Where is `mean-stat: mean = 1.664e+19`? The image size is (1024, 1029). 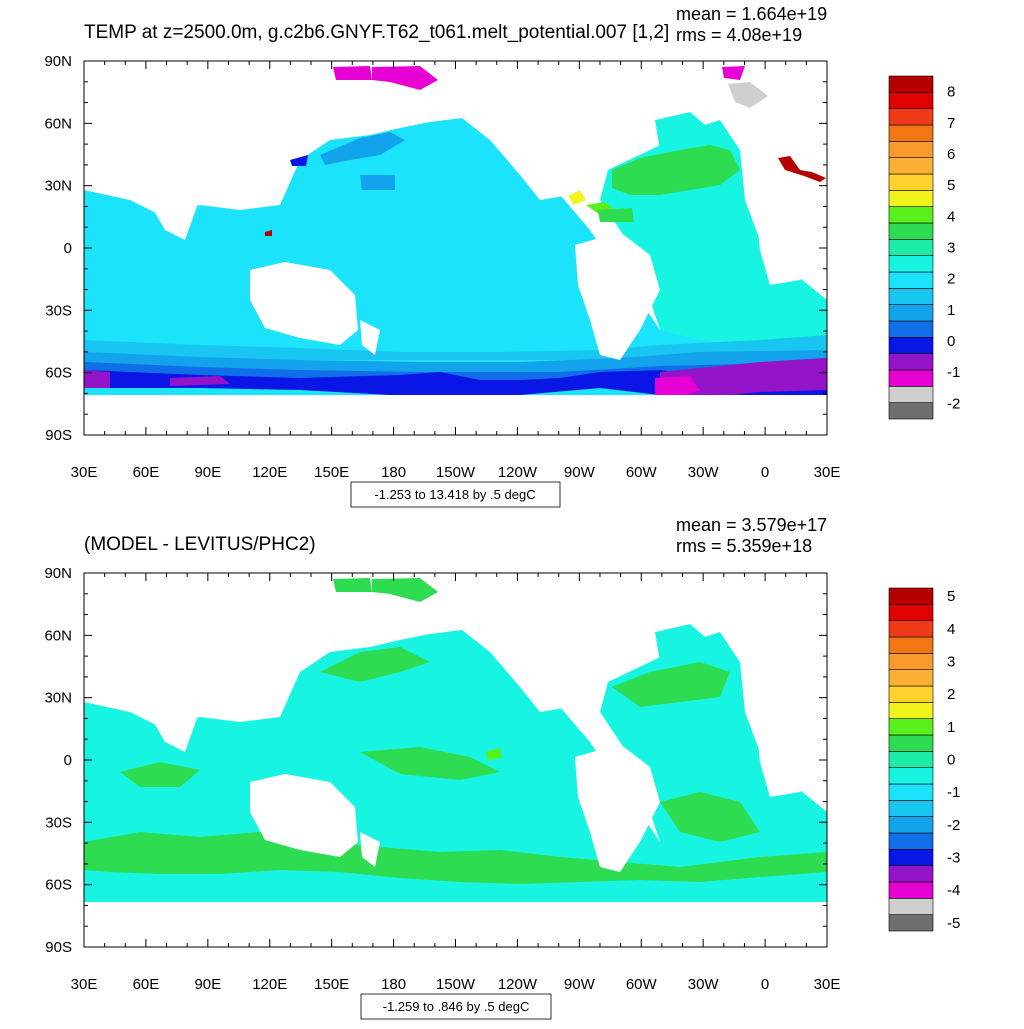
mean-stat: mean = 1.664e+19 is located at coordinates (751, 14).